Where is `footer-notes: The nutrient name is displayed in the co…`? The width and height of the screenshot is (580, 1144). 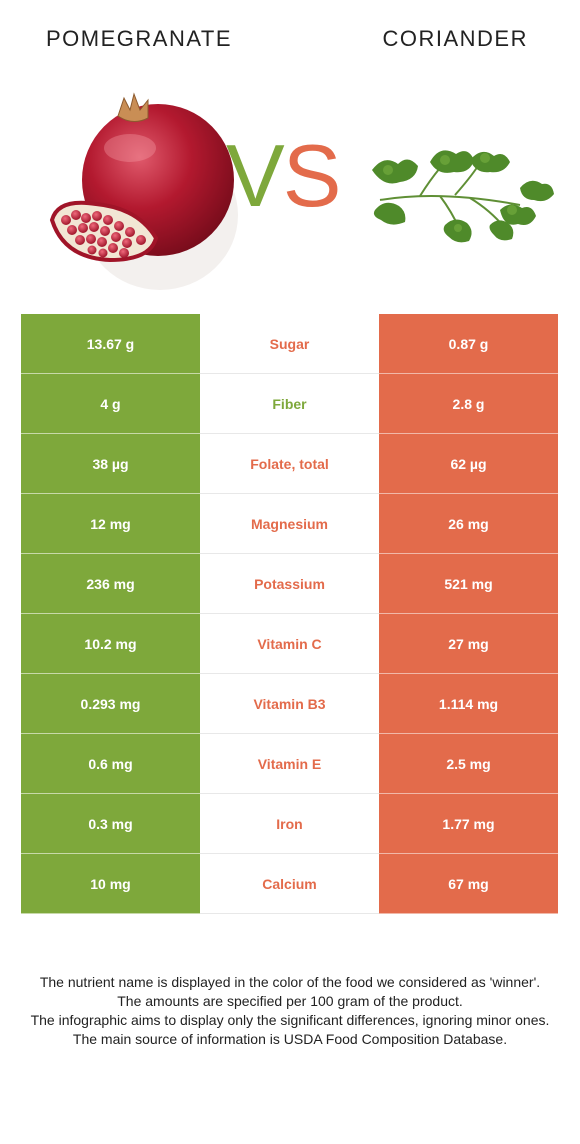 footer-notes: The nutrient name is displayed in the co… is located at coordinates (290, 1011).